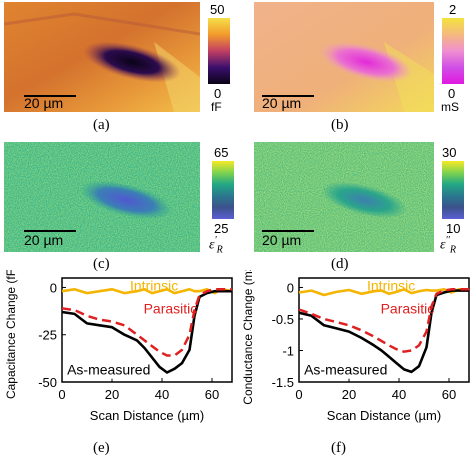 This screenshot has height=459, width=474. What do you see at coordinates (223, 190) in the screenshot?
I see `colorbar-c` at bounding box center [223, 190].